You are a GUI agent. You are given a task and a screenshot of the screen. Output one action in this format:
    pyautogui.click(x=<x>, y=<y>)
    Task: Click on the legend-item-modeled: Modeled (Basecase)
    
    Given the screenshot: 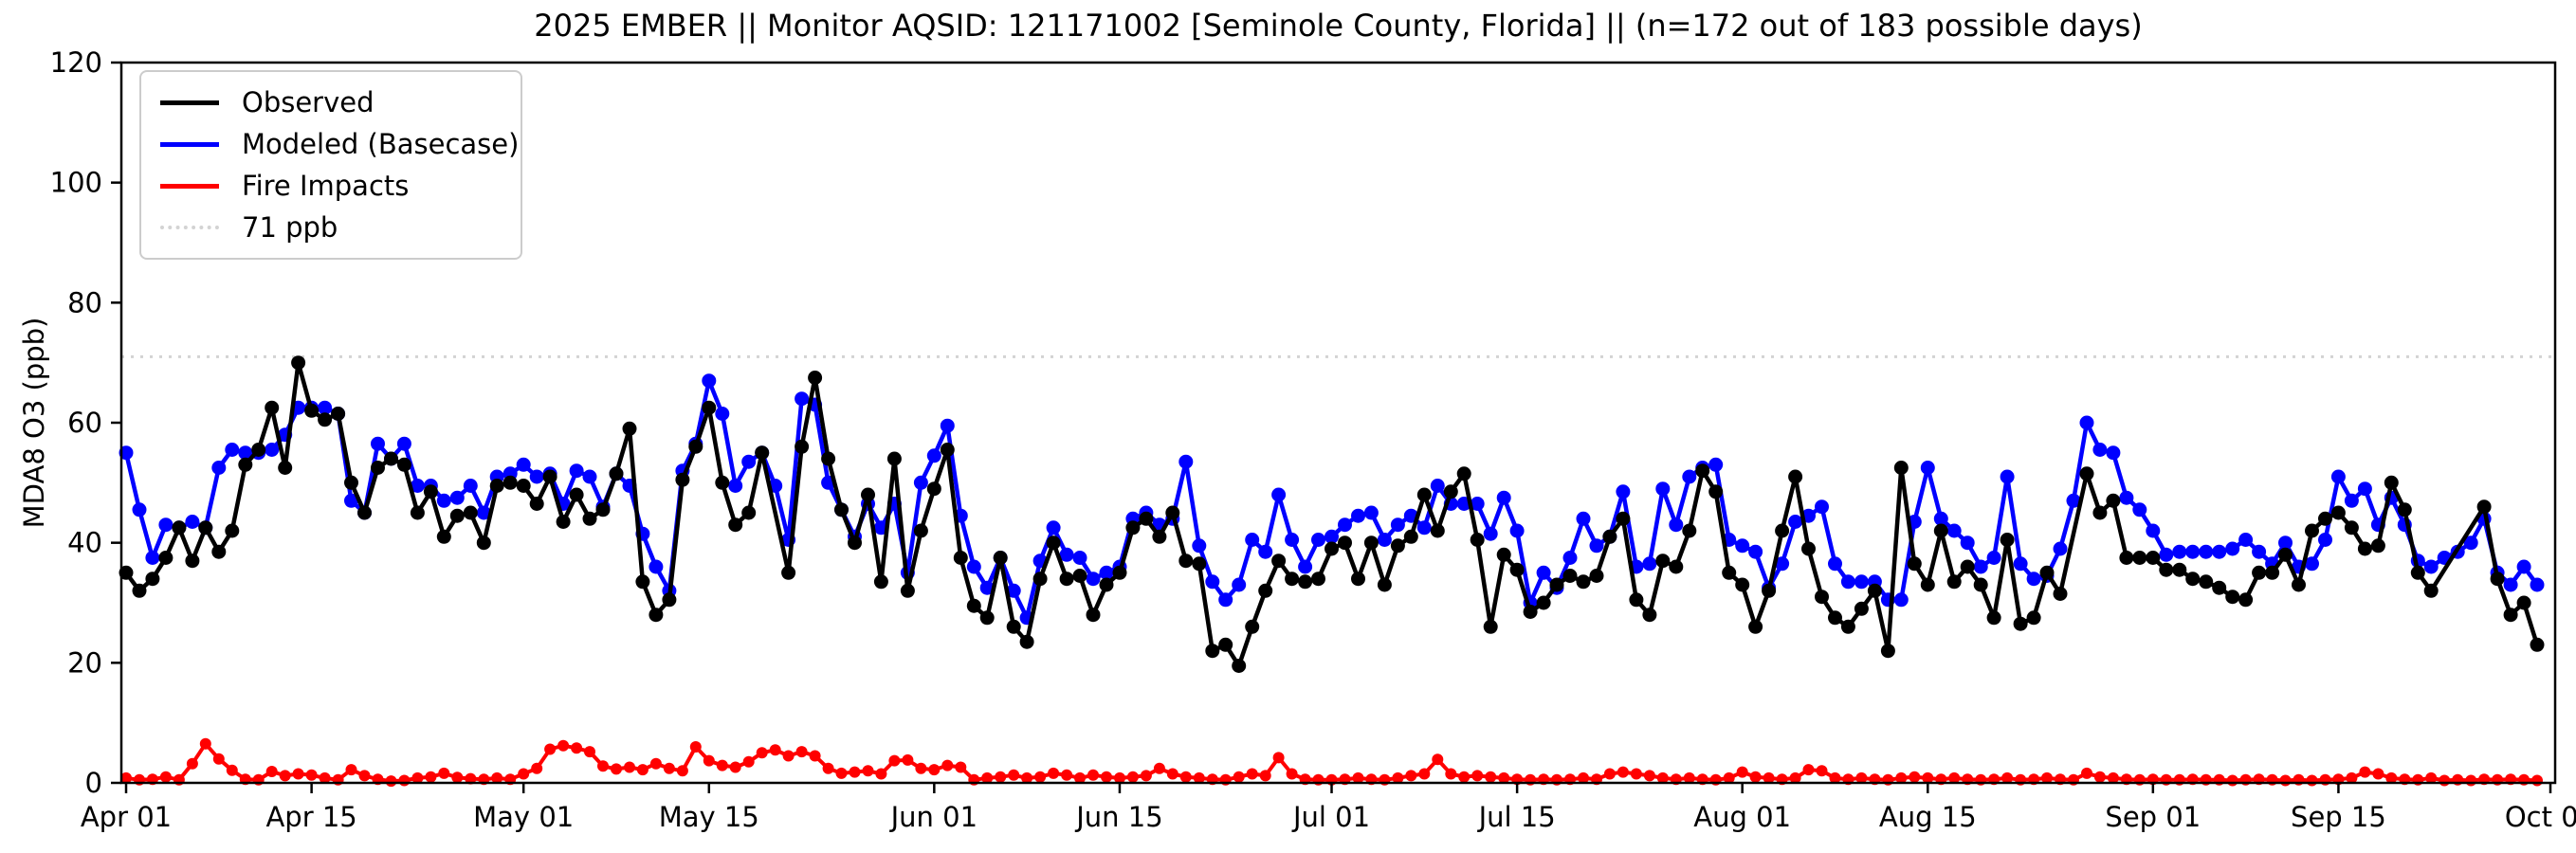 What is the action you would take?
    pyautogui.click(x=331, y=144)
    